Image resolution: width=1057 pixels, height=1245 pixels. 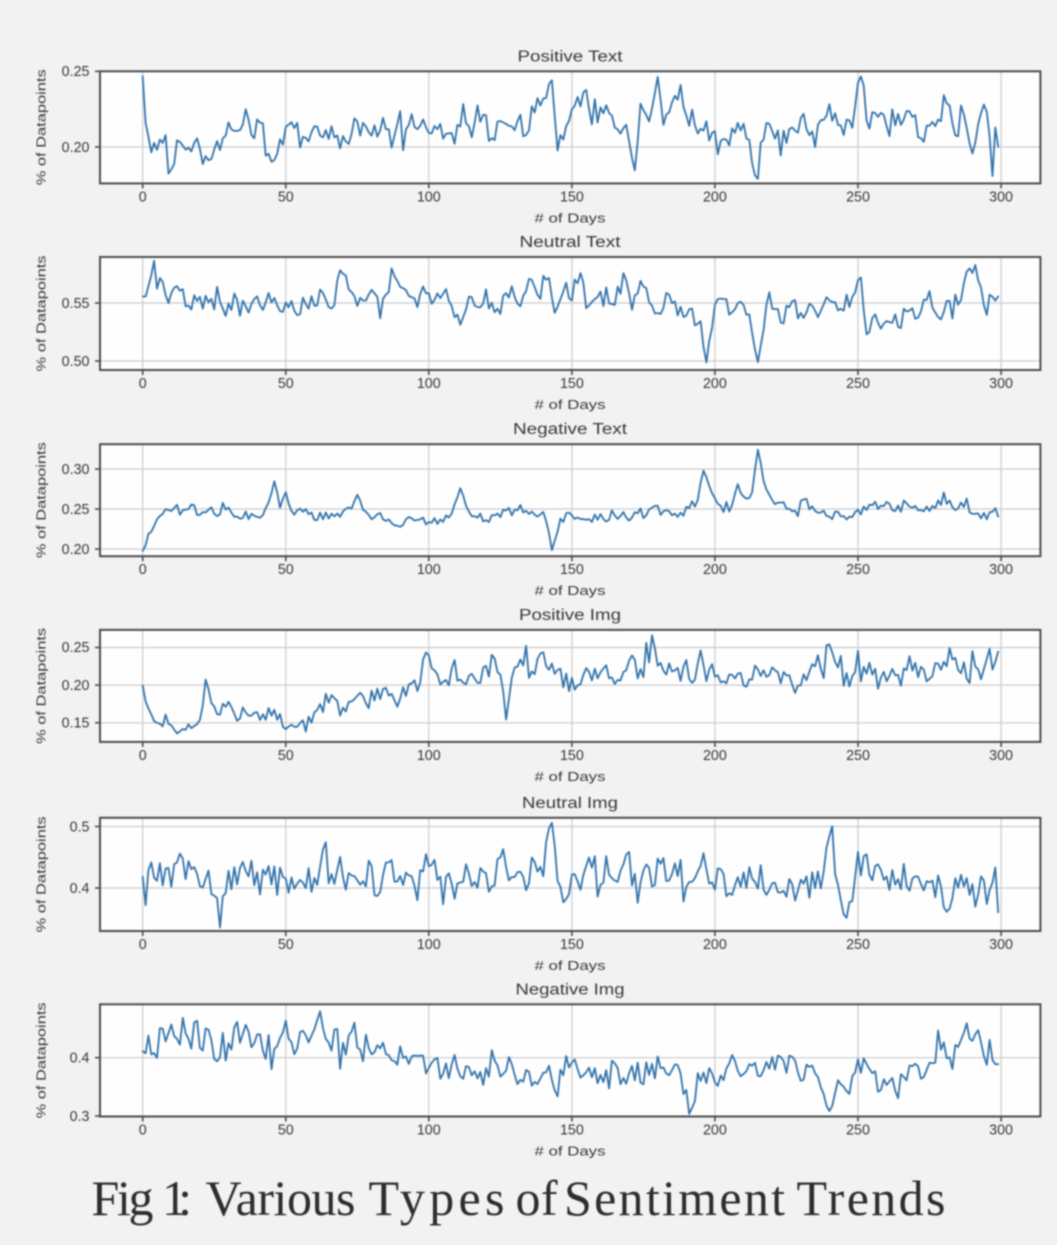 I want to click on svg-text: Sentiment, so click(x=674, y=1198).